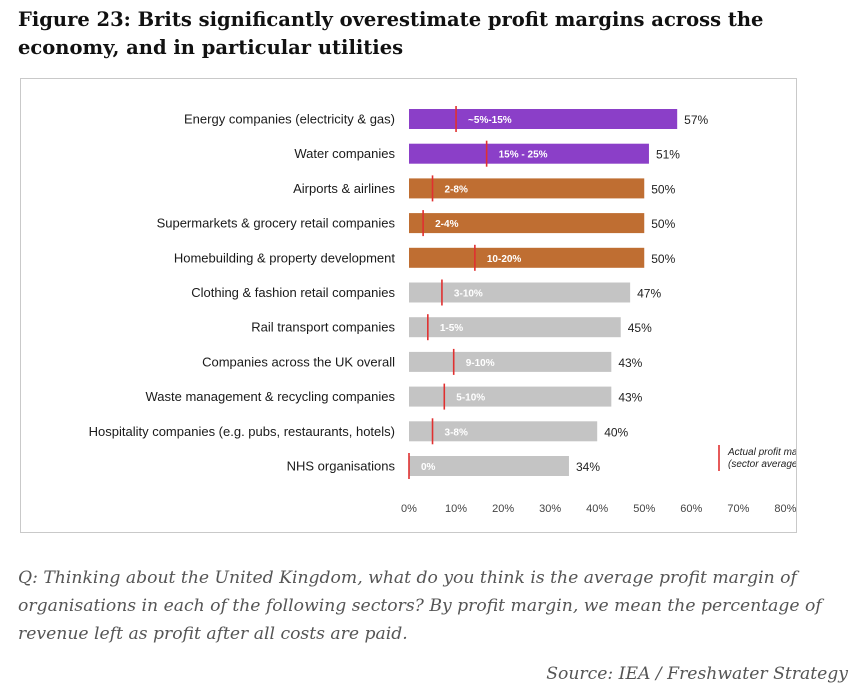 The height and width of the screenshot is (698, 866). What do you see at coordinates (691, 509) in the screenshot?
I see `x-tick-label: 60%` at bounding box center [691, 509].